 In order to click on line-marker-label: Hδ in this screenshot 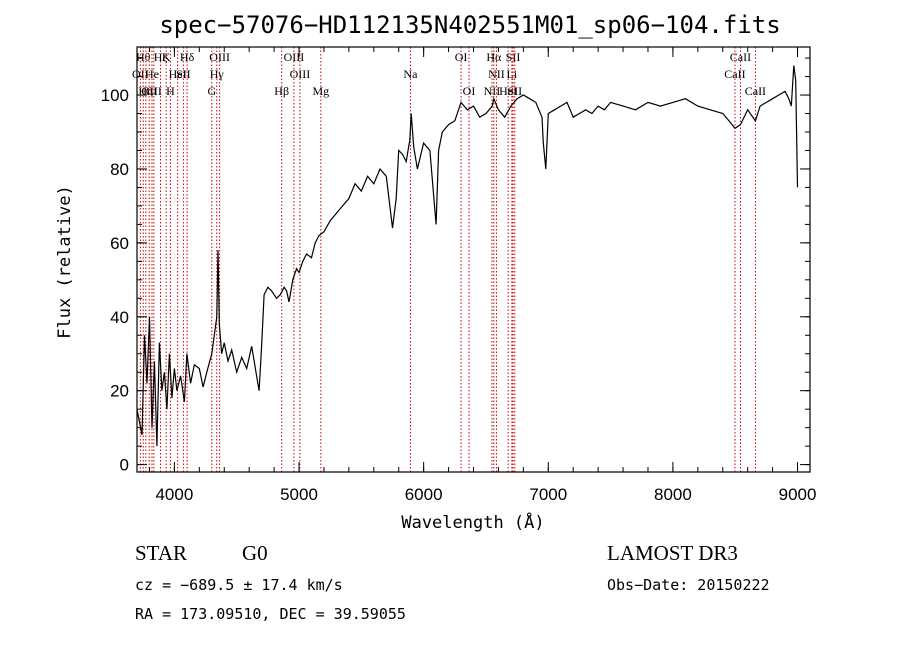, I will do `click(187, 57)`.